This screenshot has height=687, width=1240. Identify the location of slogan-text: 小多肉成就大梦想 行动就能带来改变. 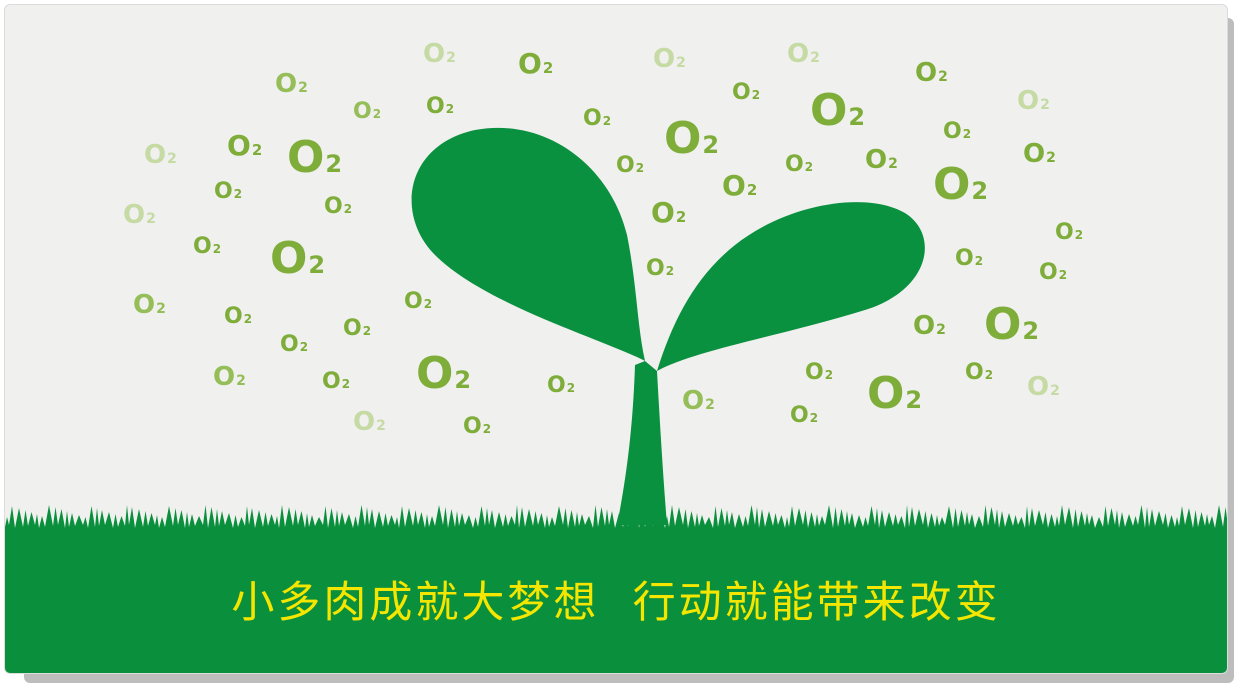
(616, 603).